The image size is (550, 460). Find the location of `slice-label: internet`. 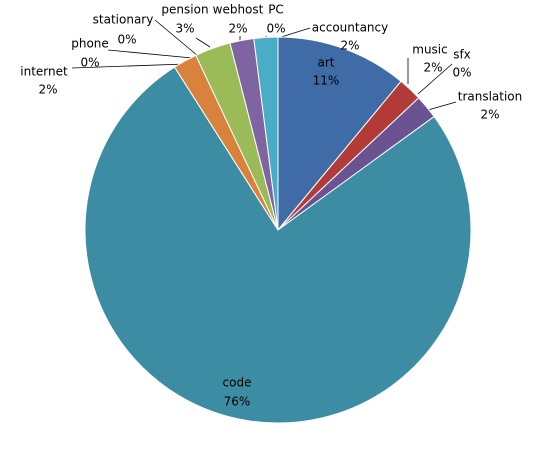

slice-label: internet is located at coordinates (44, 72).